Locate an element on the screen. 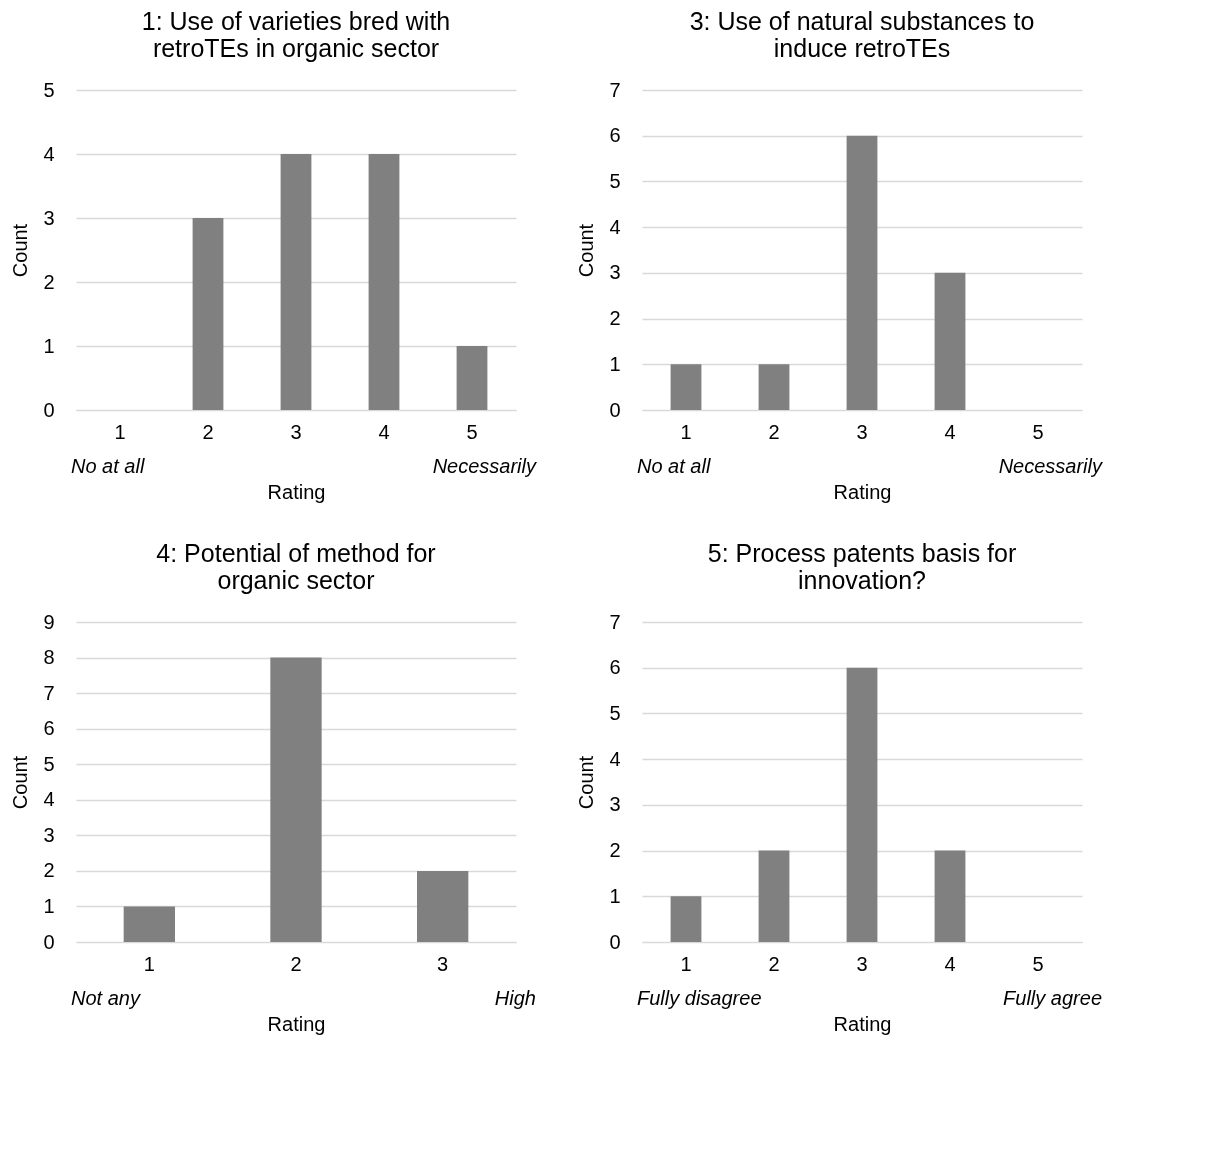  text: High is located at coordinates (515, 998).